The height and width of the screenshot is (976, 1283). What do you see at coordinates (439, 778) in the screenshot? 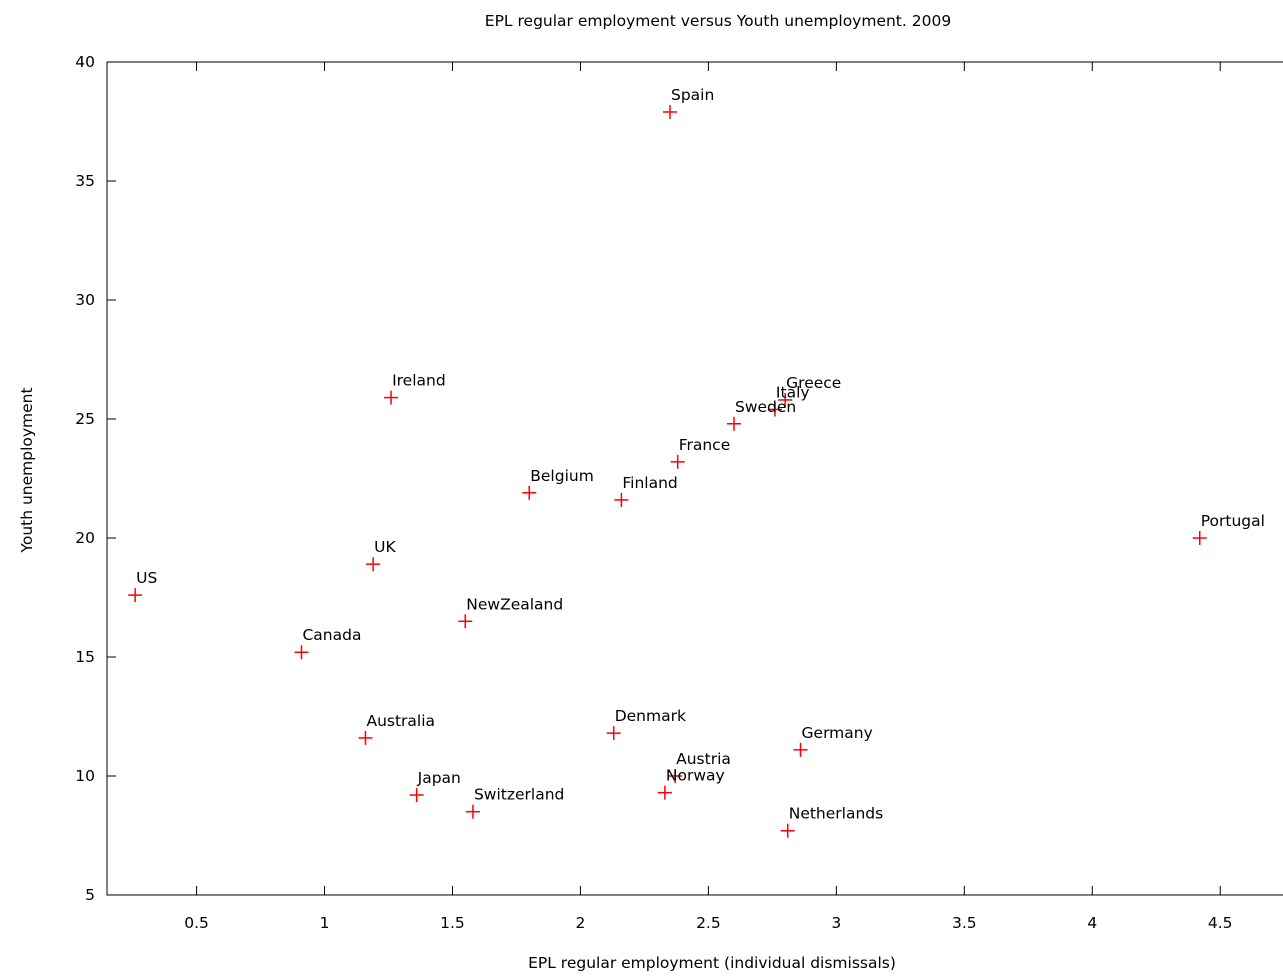
I see `point-label: Japan` at bounding box center [439, 778].